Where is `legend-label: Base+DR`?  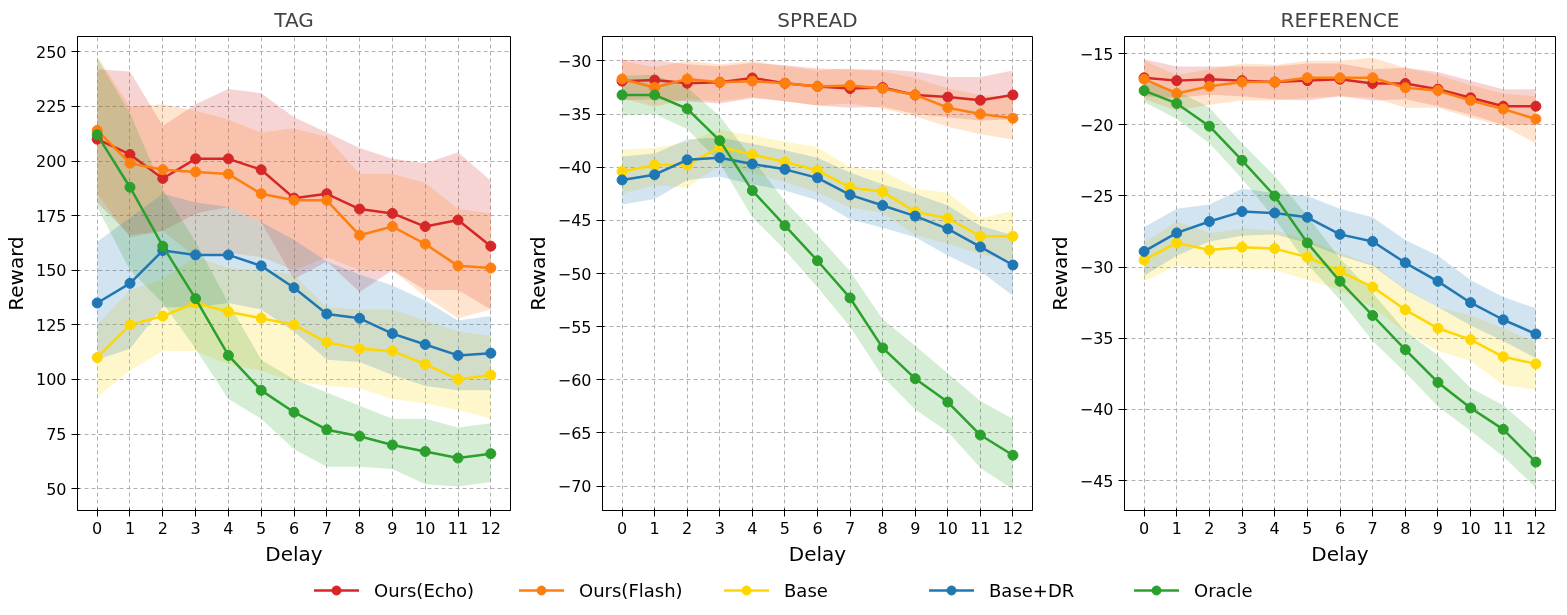
legend-label: Base+DR is located at coordinates (1032, 590).